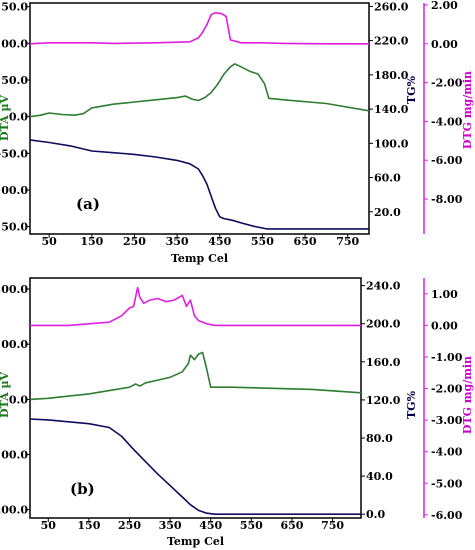  Describe the element at coordinates (375, 514) in the screenshot. I see `tg-tick-label: 0.0` at that location.